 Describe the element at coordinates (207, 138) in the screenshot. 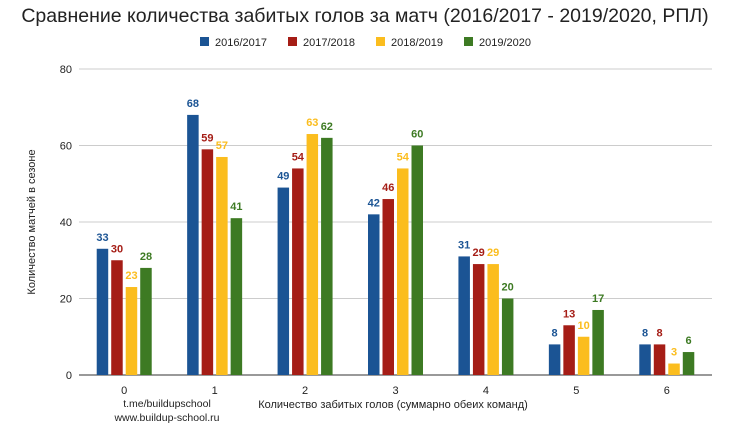

I see `data-label-1-2017/2018: 59` at that location.